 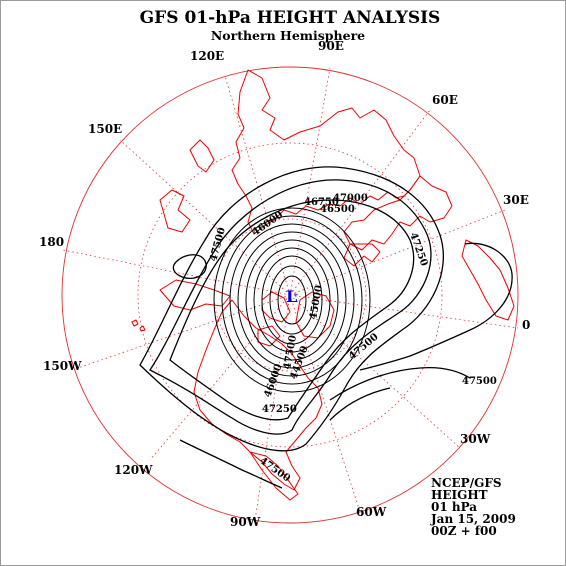 What do you see at coordinates (274, 476) in the screenshot?
I see `coastline-central-america` at bounding box center [274, 476].